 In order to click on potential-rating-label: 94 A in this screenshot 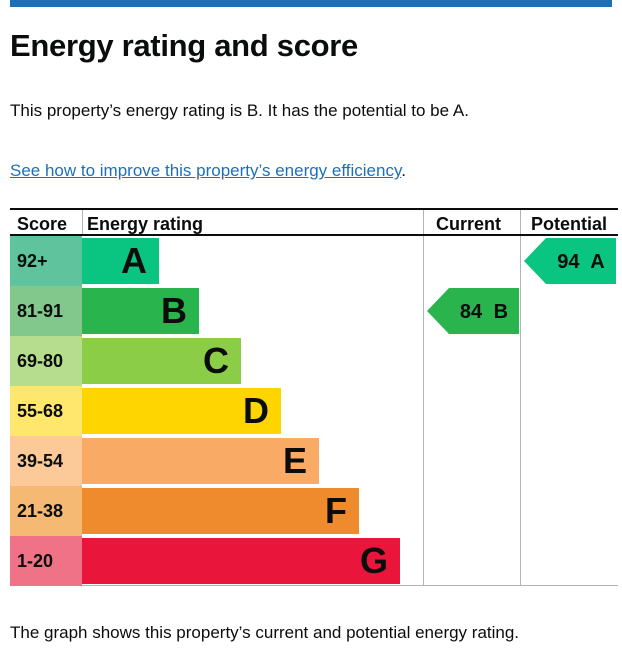, I will do `click(581, 262)`.